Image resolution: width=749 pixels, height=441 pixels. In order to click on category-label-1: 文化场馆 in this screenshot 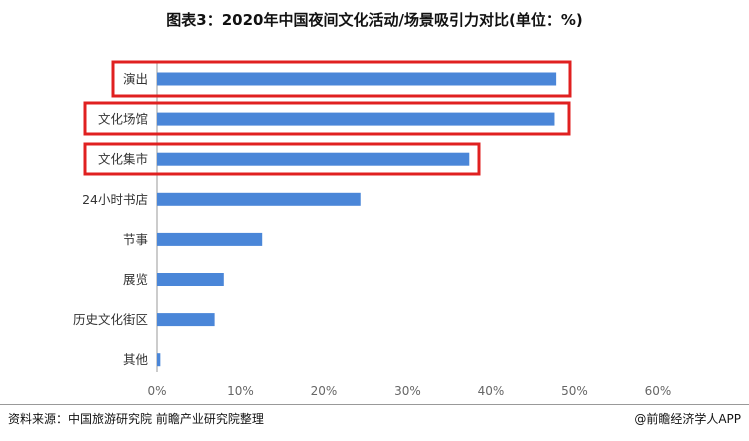, I will do `click(123, 119)`.